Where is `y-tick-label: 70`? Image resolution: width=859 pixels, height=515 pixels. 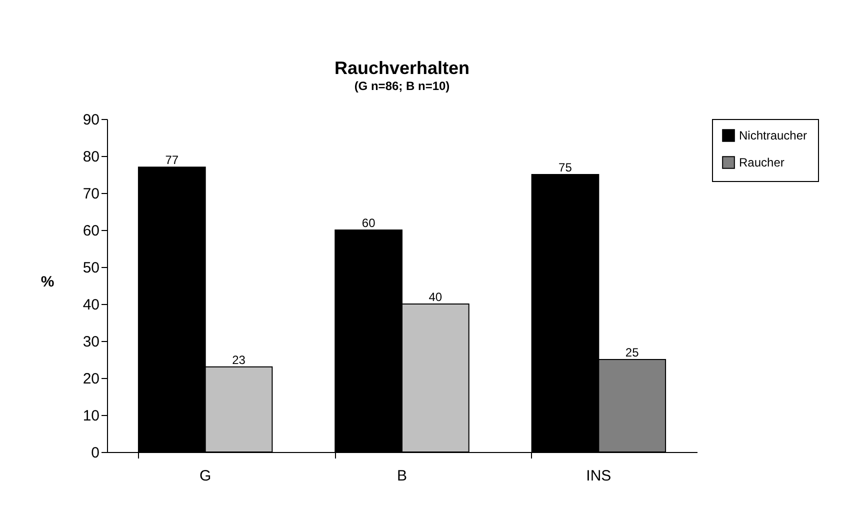
y-tick-label: 70 is located at coordinates (91, 194).